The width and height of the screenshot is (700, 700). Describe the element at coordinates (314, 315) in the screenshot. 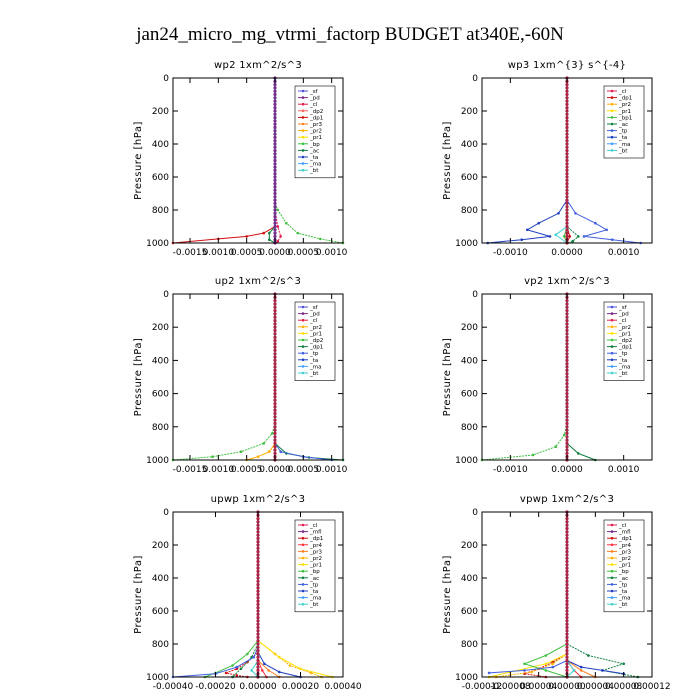

I see `legend-entry: _pd` at that location.